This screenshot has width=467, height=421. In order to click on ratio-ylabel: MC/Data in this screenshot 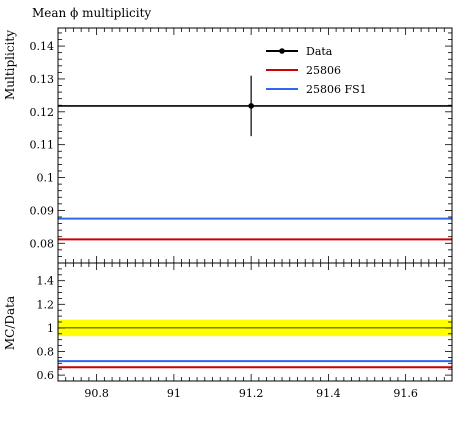, I will do `click(10, 323)`.